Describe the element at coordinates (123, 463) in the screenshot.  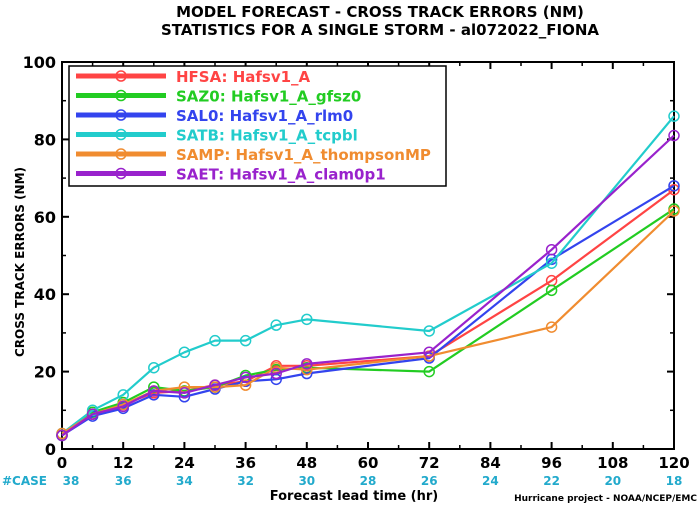
I see `x-tick-label: 12` at that location.